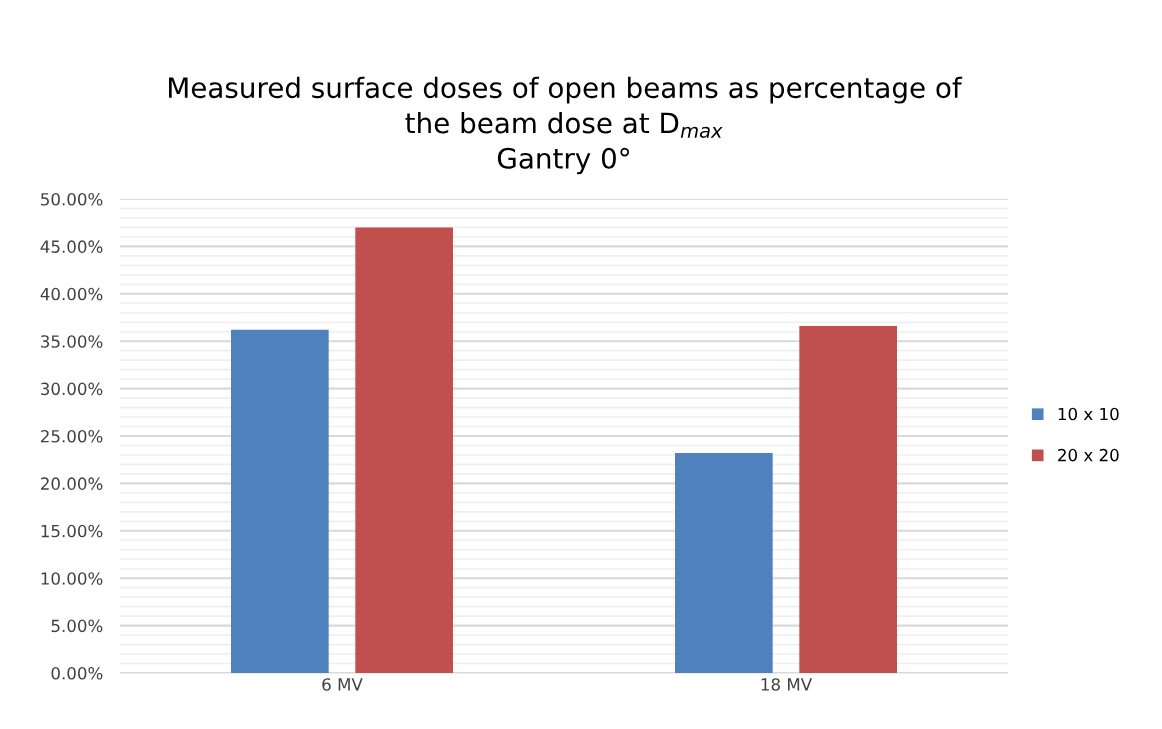 The image size is (1162, 729). I want to click on y-tick-label: 20.00%, so click(72, 483).